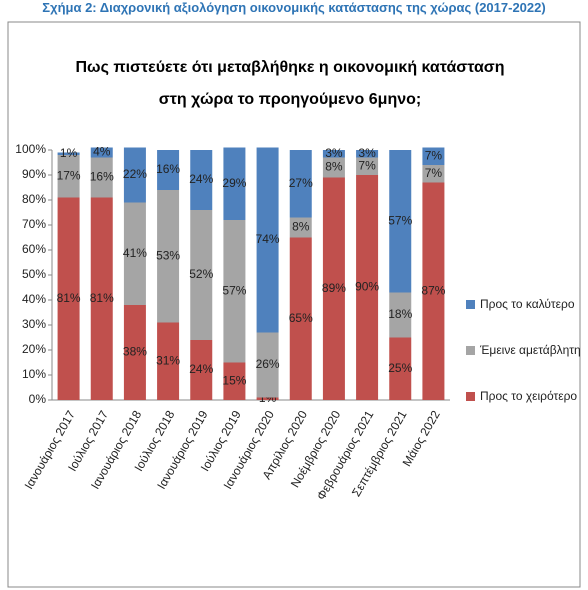 This screenshot has height=590, width=588. I want to click on y-tick-label: 90%, so click(34, 174).